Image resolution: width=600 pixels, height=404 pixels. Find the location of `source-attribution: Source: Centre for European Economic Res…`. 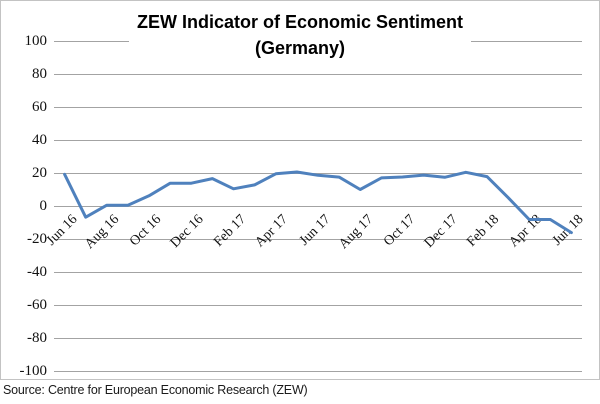

source-attribution: Source: Centre for European Economic Res… is located at coordinates (155, 390).